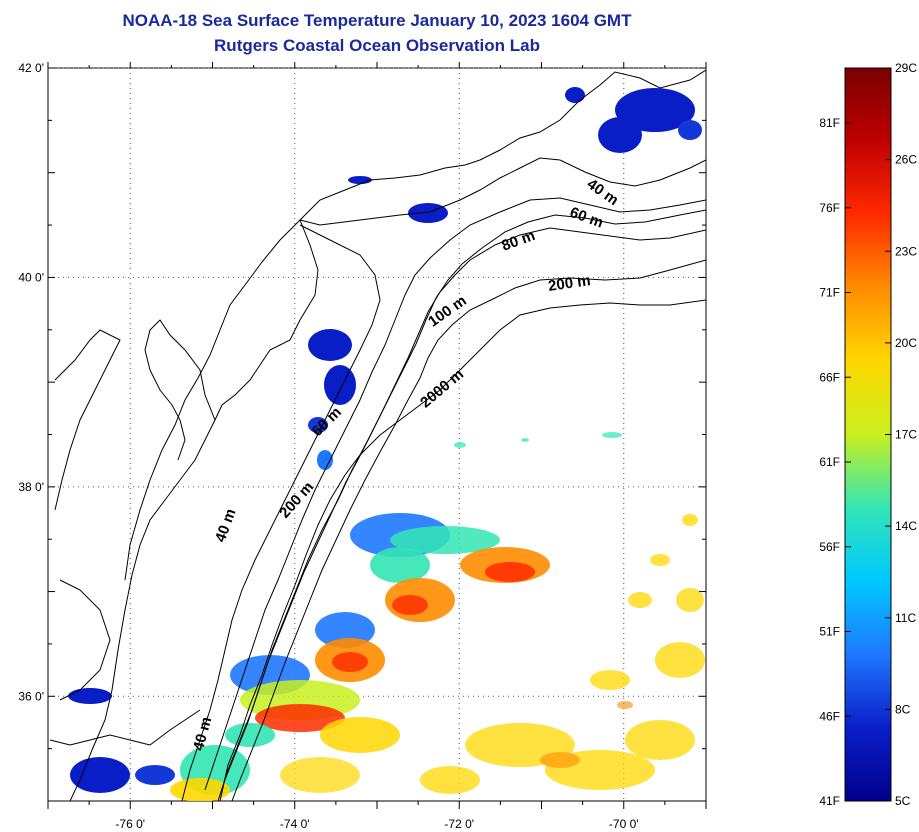 The image size is (919, 832). Describe the element at coordinates (906, 435) in the screenshot. I see `colorbar-celsius-label: 17C` at that location.